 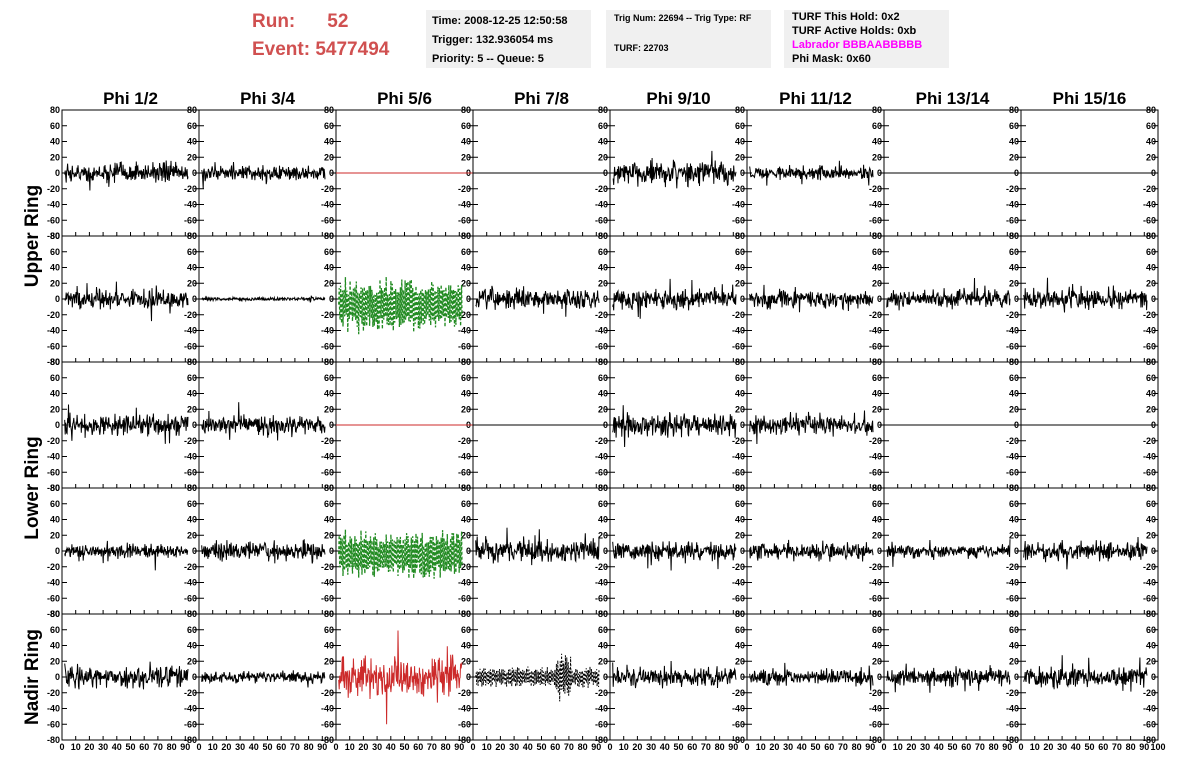 What do you see at coordinates (103, 747) in the screenshot?
I see `x-tick-label: 30` at bounding box center [103, 747].